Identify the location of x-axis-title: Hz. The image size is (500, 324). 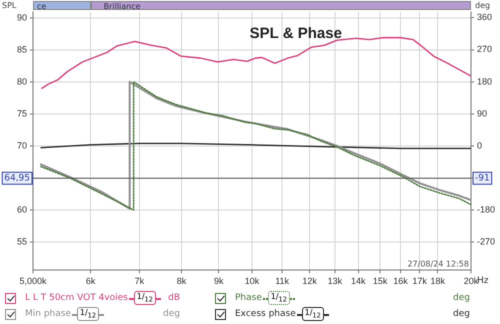
(482, 281).